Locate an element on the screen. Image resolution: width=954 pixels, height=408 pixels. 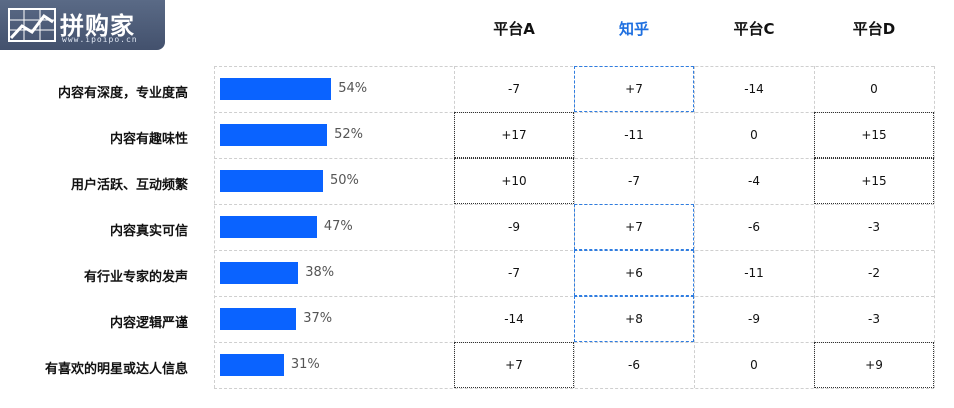
table-cell: -2 is located at coordinates (874, 273).